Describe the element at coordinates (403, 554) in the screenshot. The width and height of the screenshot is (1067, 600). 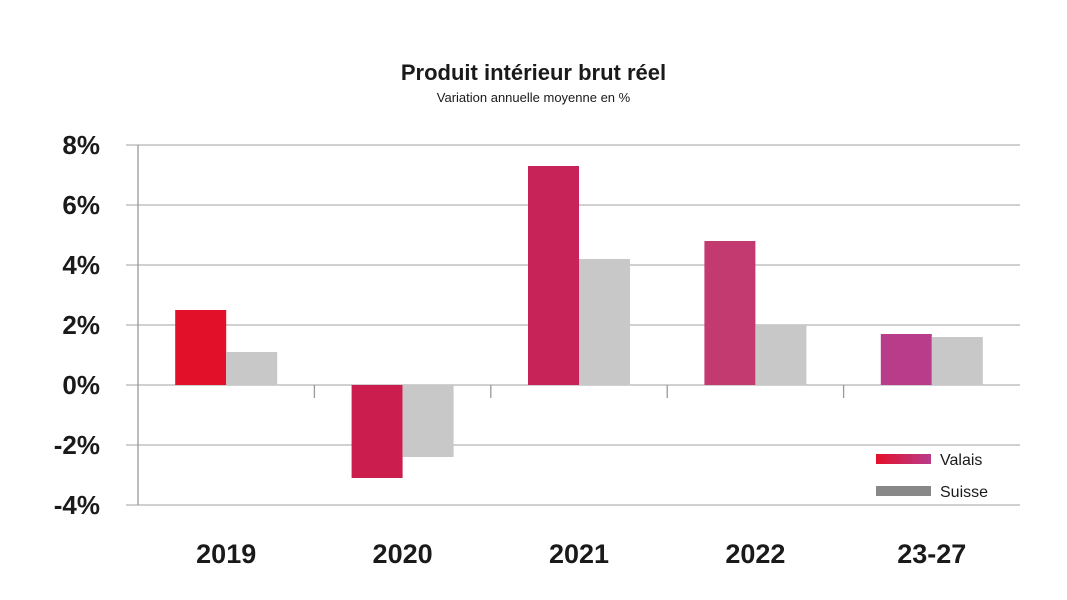
I see `x-tick-label: 2020` at that location.